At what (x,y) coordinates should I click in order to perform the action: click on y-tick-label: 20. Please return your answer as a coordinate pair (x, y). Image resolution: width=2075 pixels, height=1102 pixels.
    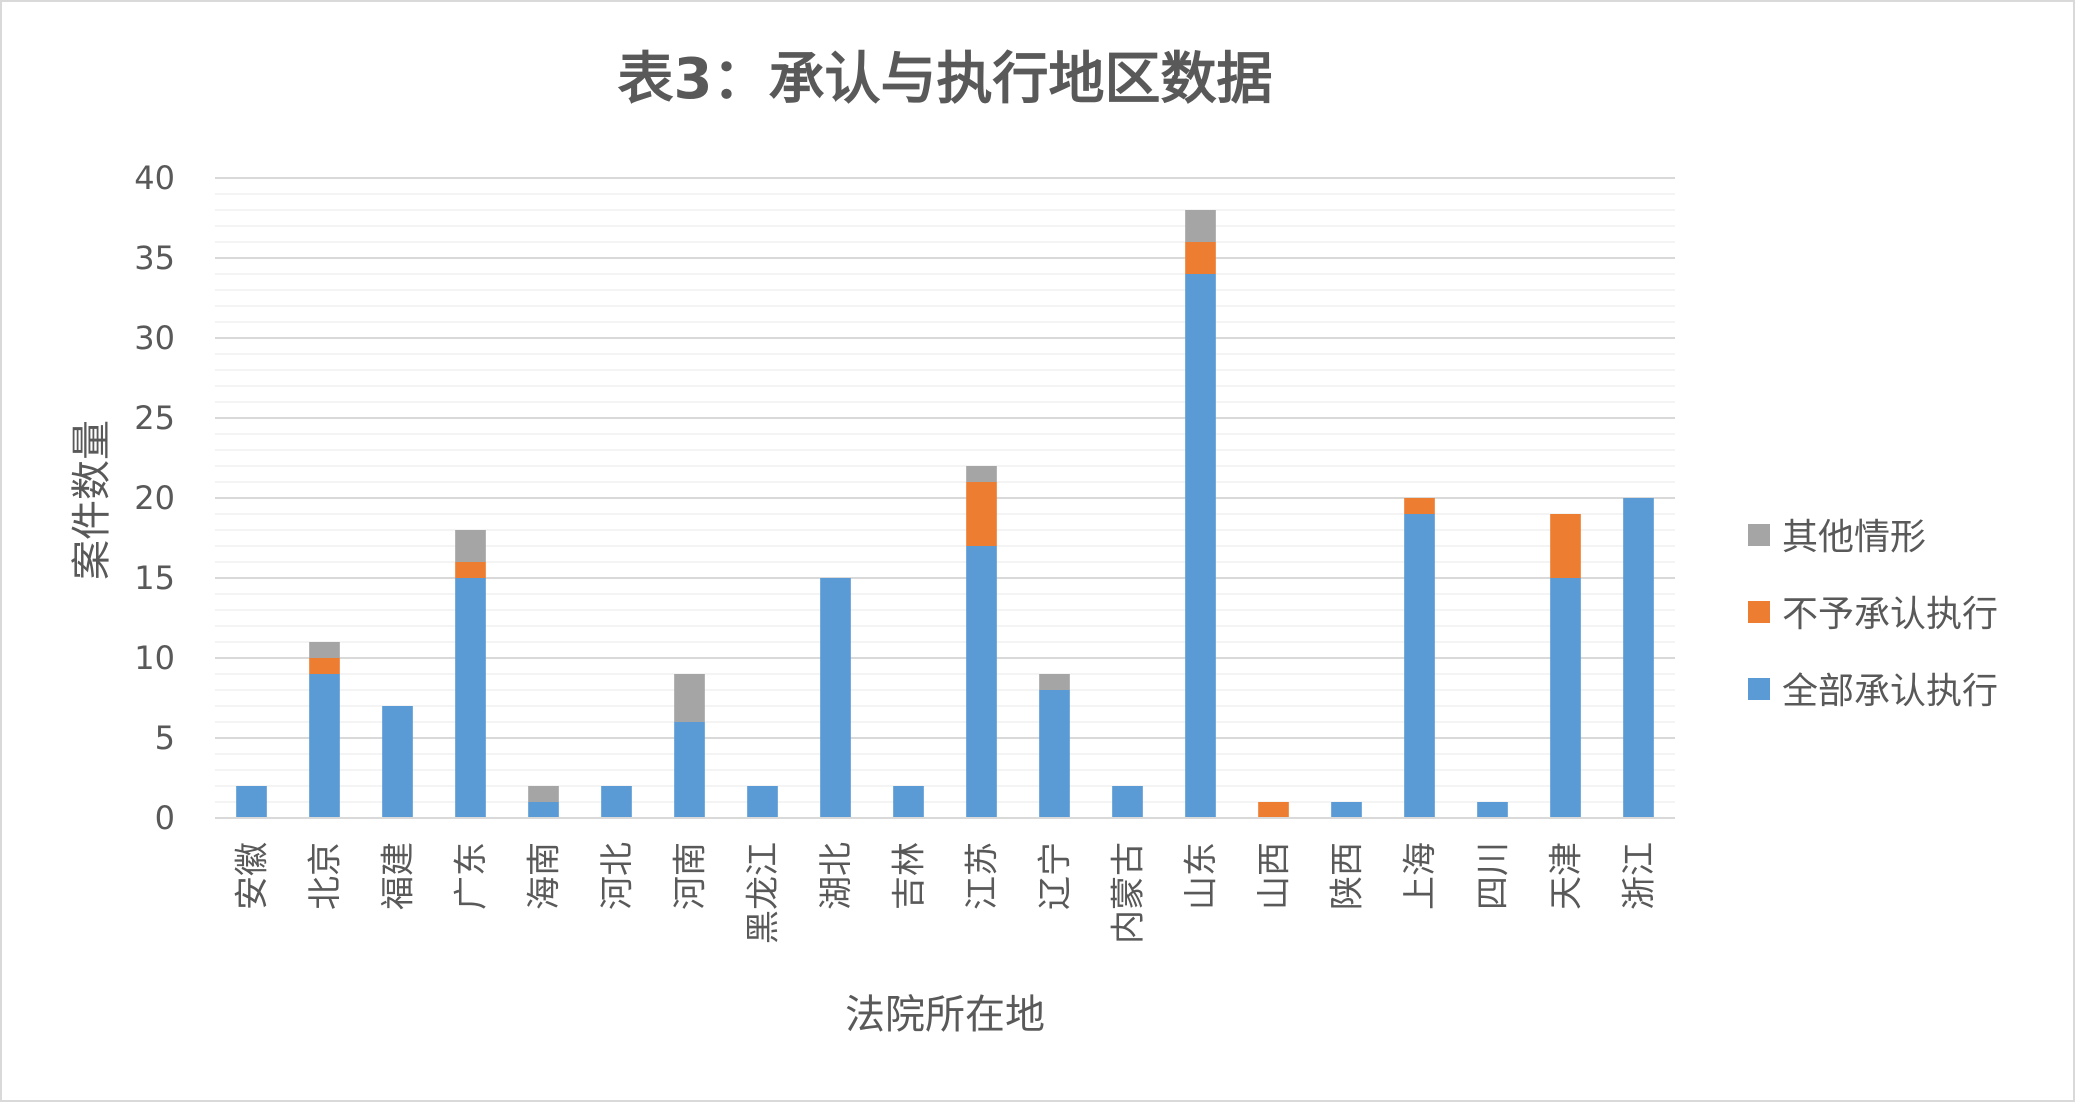
    Looking at the image, I should click on (154, 498).